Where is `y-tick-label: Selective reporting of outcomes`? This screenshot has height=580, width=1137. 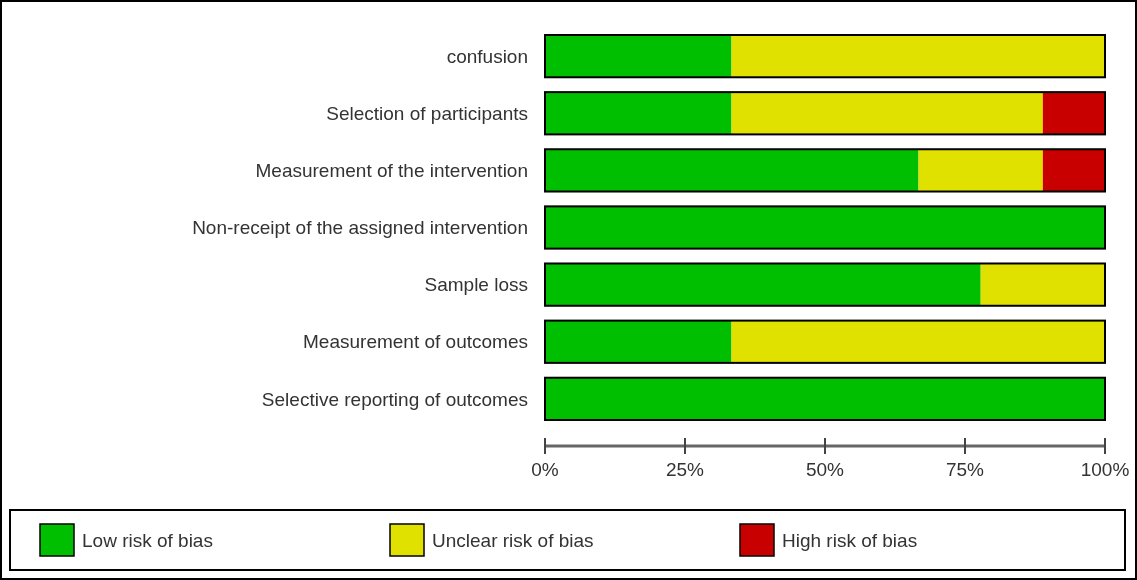 y-tick-label: Selective reporting of outcomes is located at coordinates (394, 399).